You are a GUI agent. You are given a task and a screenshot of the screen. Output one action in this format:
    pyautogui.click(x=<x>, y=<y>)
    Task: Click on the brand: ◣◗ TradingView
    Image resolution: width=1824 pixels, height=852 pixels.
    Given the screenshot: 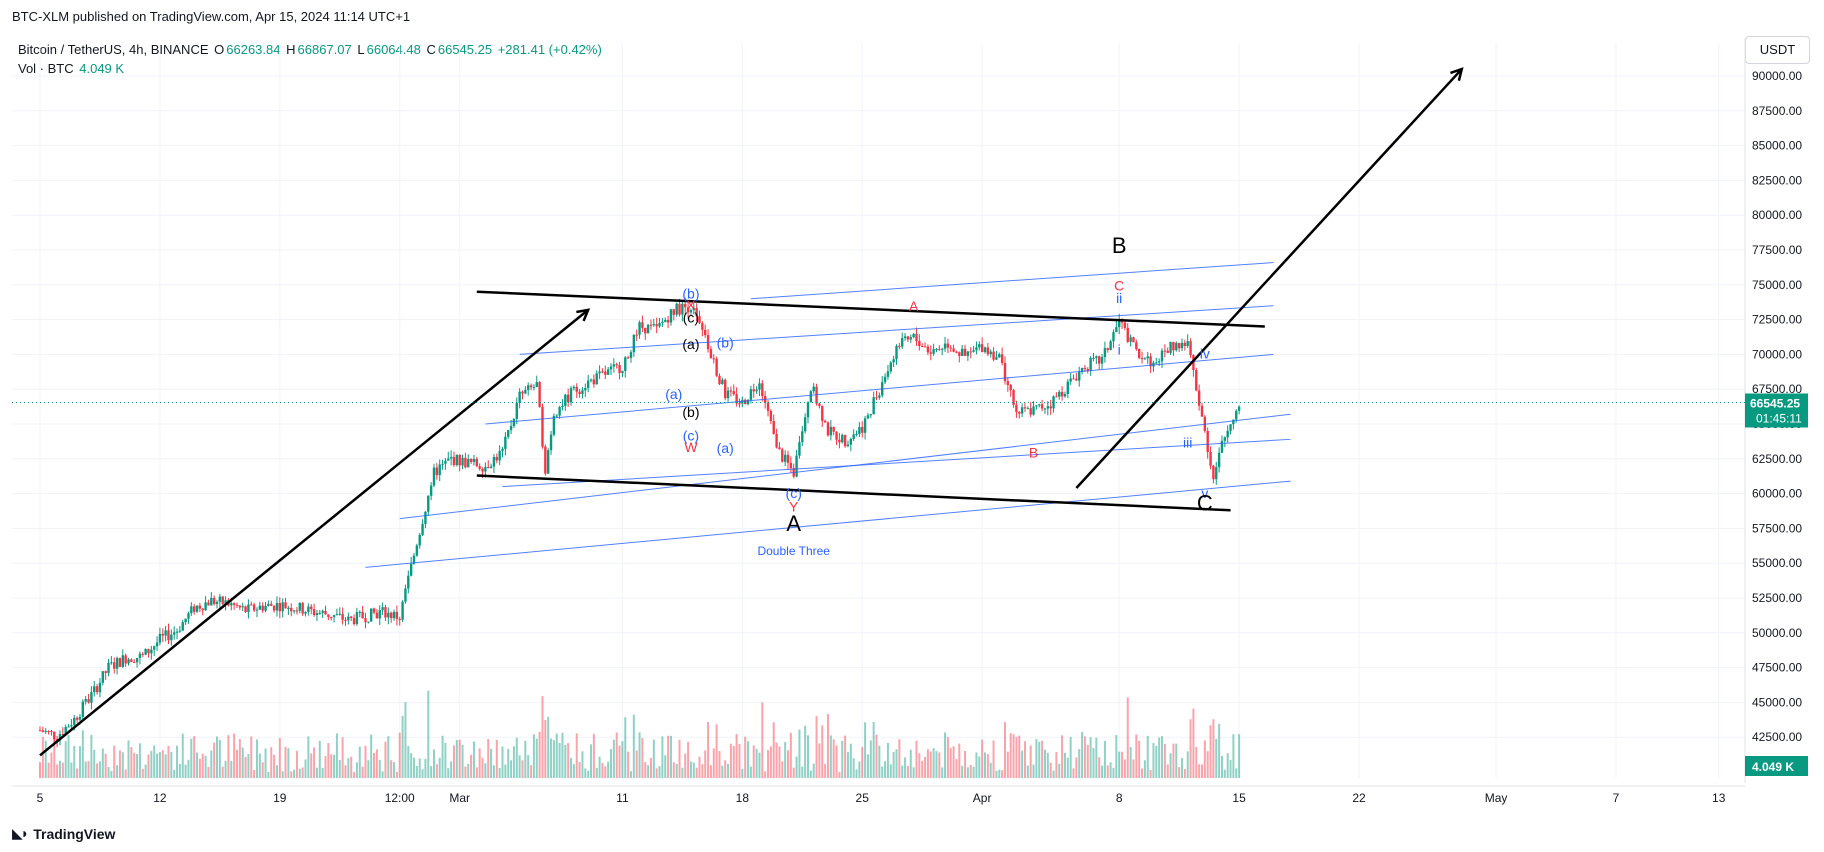 What is the action you would take?
    pyautogui.click(x=63, y=833)
    